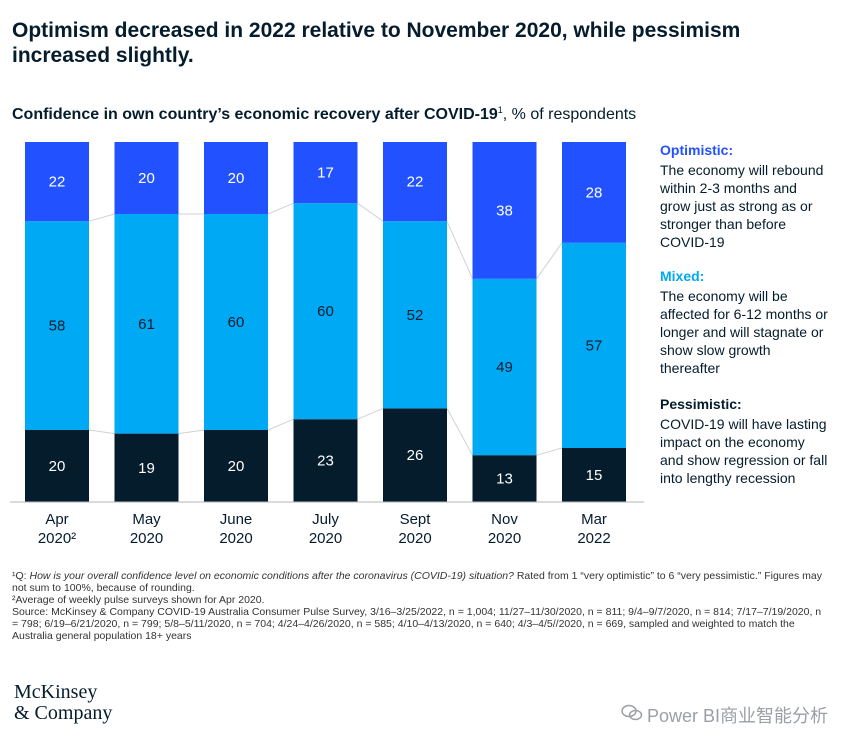  Describe the element at coordinates (500, 110) in the screenshot. I see `subtitle-footnote-mark: 1` at that location.